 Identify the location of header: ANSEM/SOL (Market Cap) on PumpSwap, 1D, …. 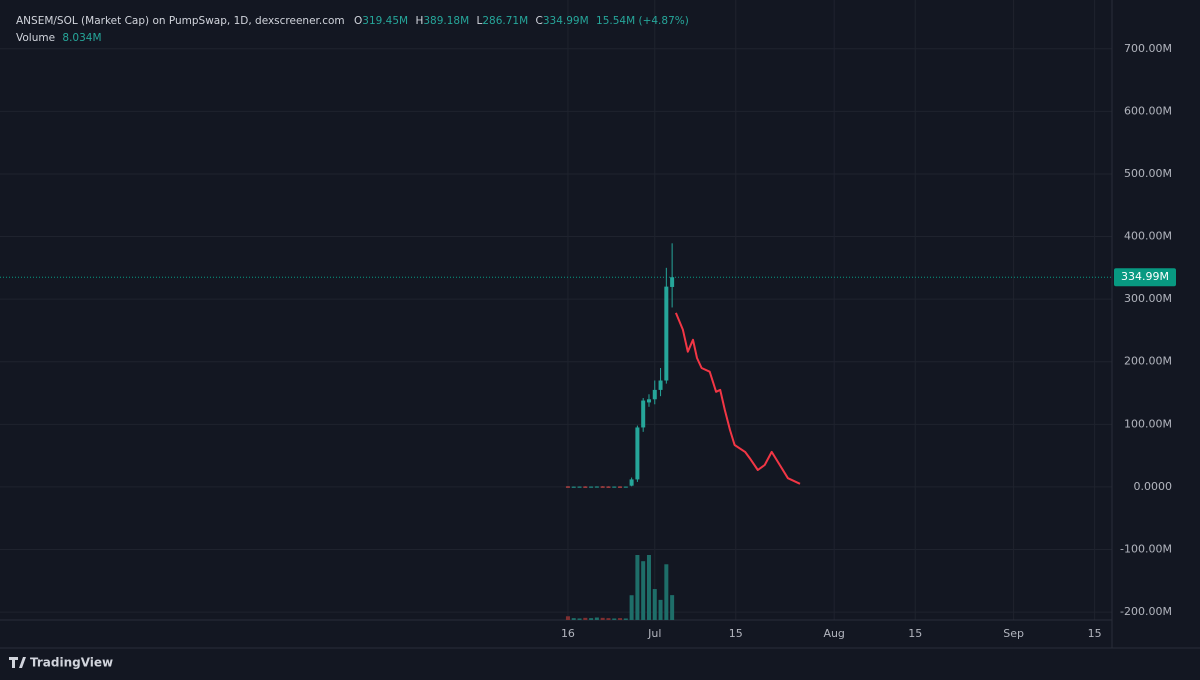
(352, 21).